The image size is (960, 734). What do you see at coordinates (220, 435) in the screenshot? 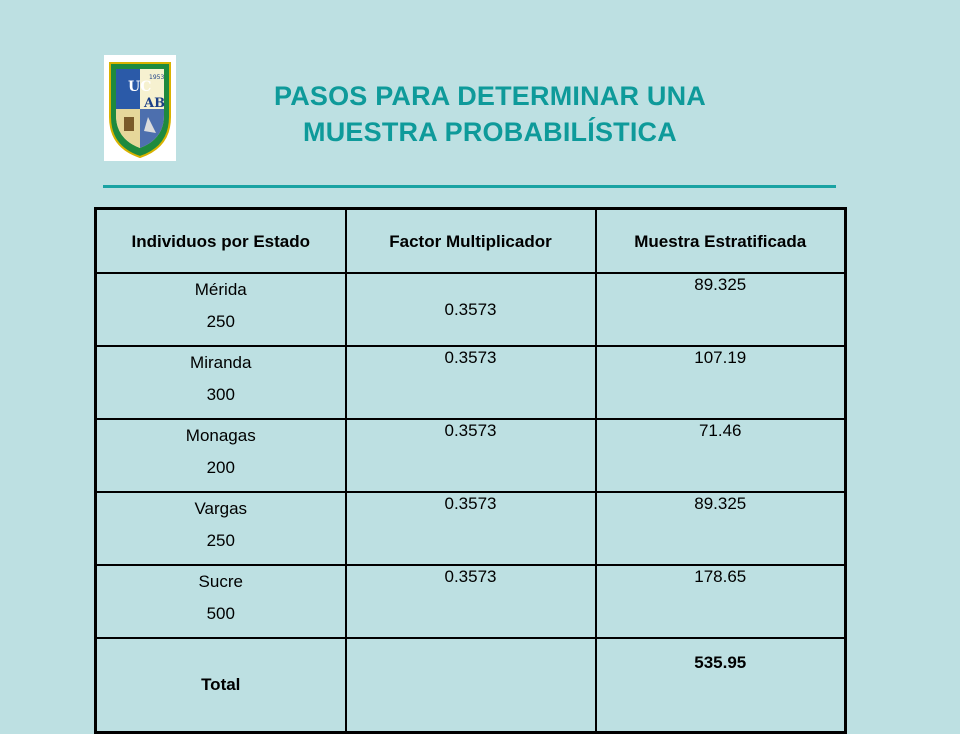
I see `state-name: Monagas` at bounding box center [220, 435].